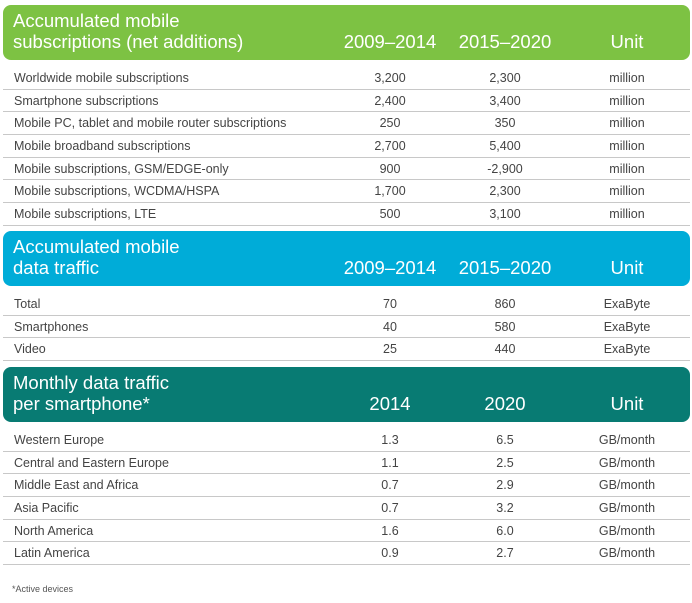  I want to click on row-value-1: 500, so click(390, 214).